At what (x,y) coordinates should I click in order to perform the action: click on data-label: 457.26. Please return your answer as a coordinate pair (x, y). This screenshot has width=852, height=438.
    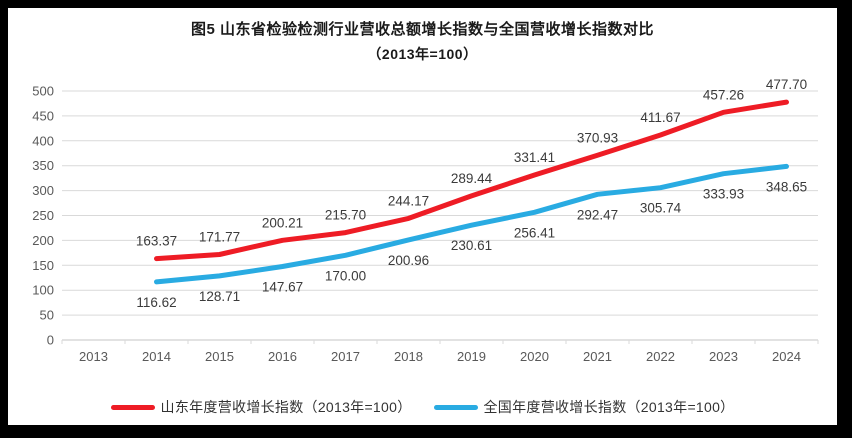
    Looking at the image, I should click on (723, 94).